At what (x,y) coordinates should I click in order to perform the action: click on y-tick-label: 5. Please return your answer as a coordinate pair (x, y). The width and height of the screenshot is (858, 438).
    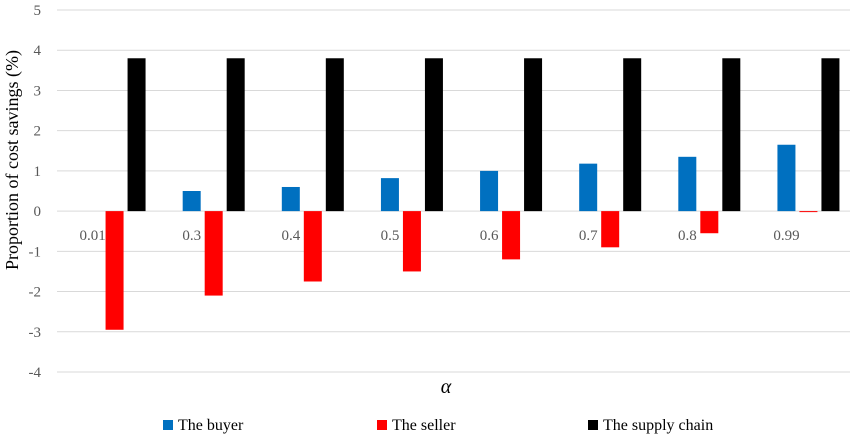
    Looking at the image, I should click on (38, 11).